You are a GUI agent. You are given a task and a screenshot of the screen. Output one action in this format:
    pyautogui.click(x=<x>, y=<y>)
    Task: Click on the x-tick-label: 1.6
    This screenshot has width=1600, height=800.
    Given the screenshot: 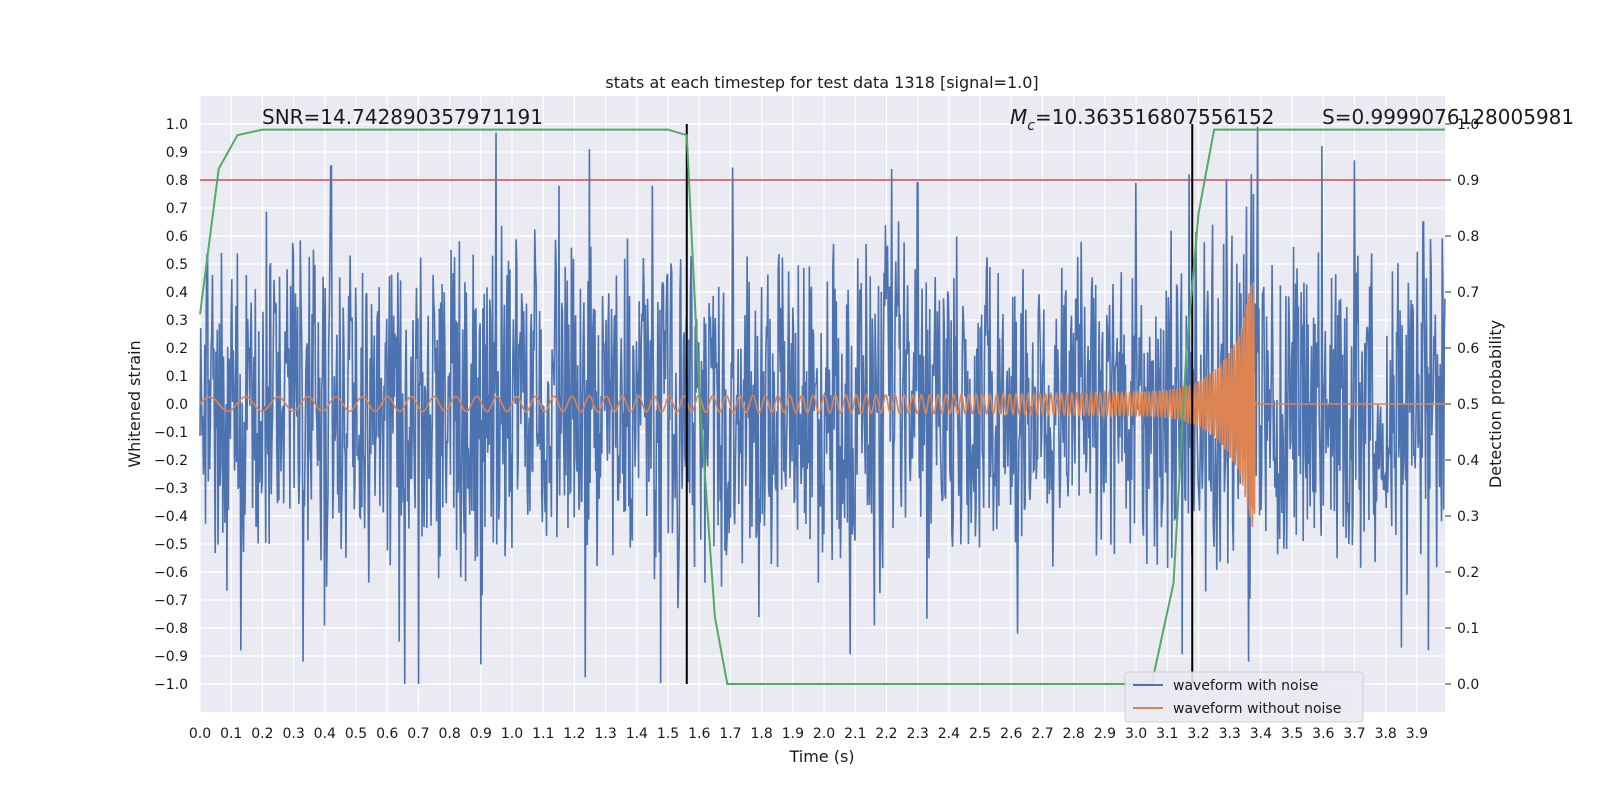 What is the action you would take?
    pyautogui.click(x=699, y=734)
    